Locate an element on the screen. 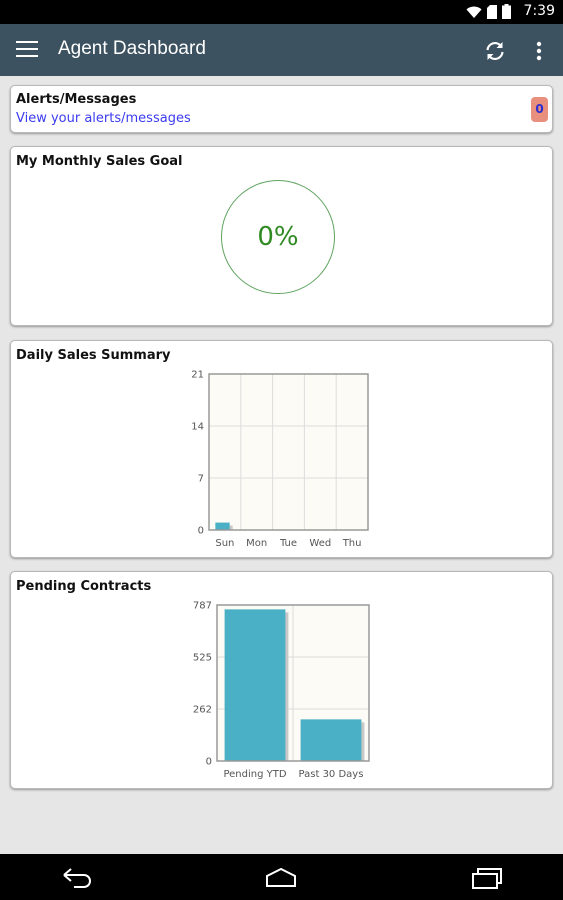 The width and height of the screenshot is (563, 900). x-tick-label: Thu is located at coordinates (352, 543).